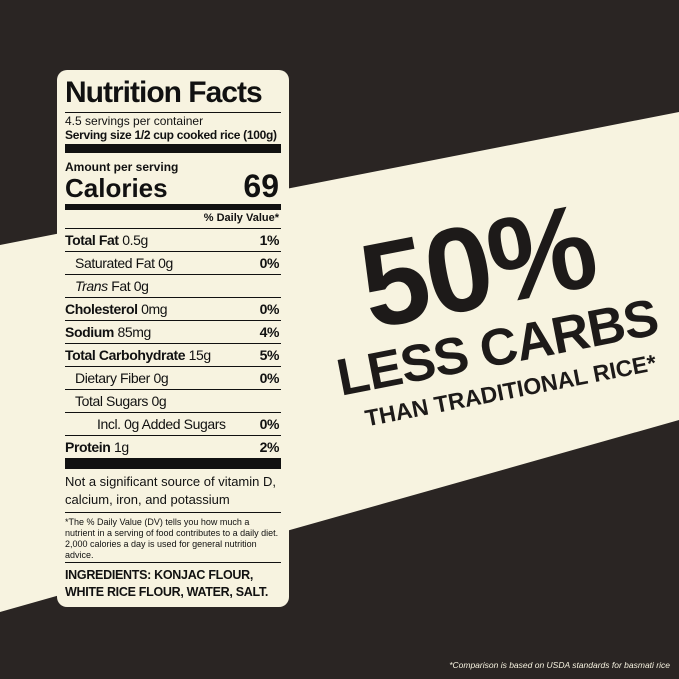  I want to click on nutrient-amount: Fat 0g, so click(130, 286).